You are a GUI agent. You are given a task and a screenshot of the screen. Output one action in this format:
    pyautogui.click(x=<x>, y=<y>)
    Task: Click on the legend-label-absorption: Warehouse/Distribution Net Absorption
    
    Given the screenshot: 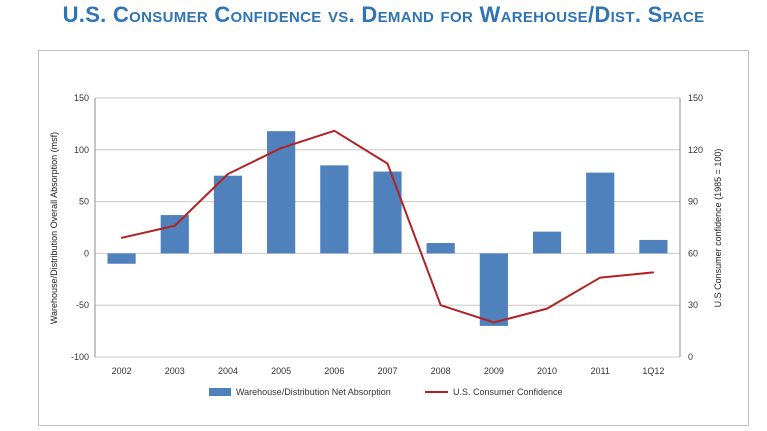 What is the action you would take?
    pyautogui.click(x=313, y=392)
    